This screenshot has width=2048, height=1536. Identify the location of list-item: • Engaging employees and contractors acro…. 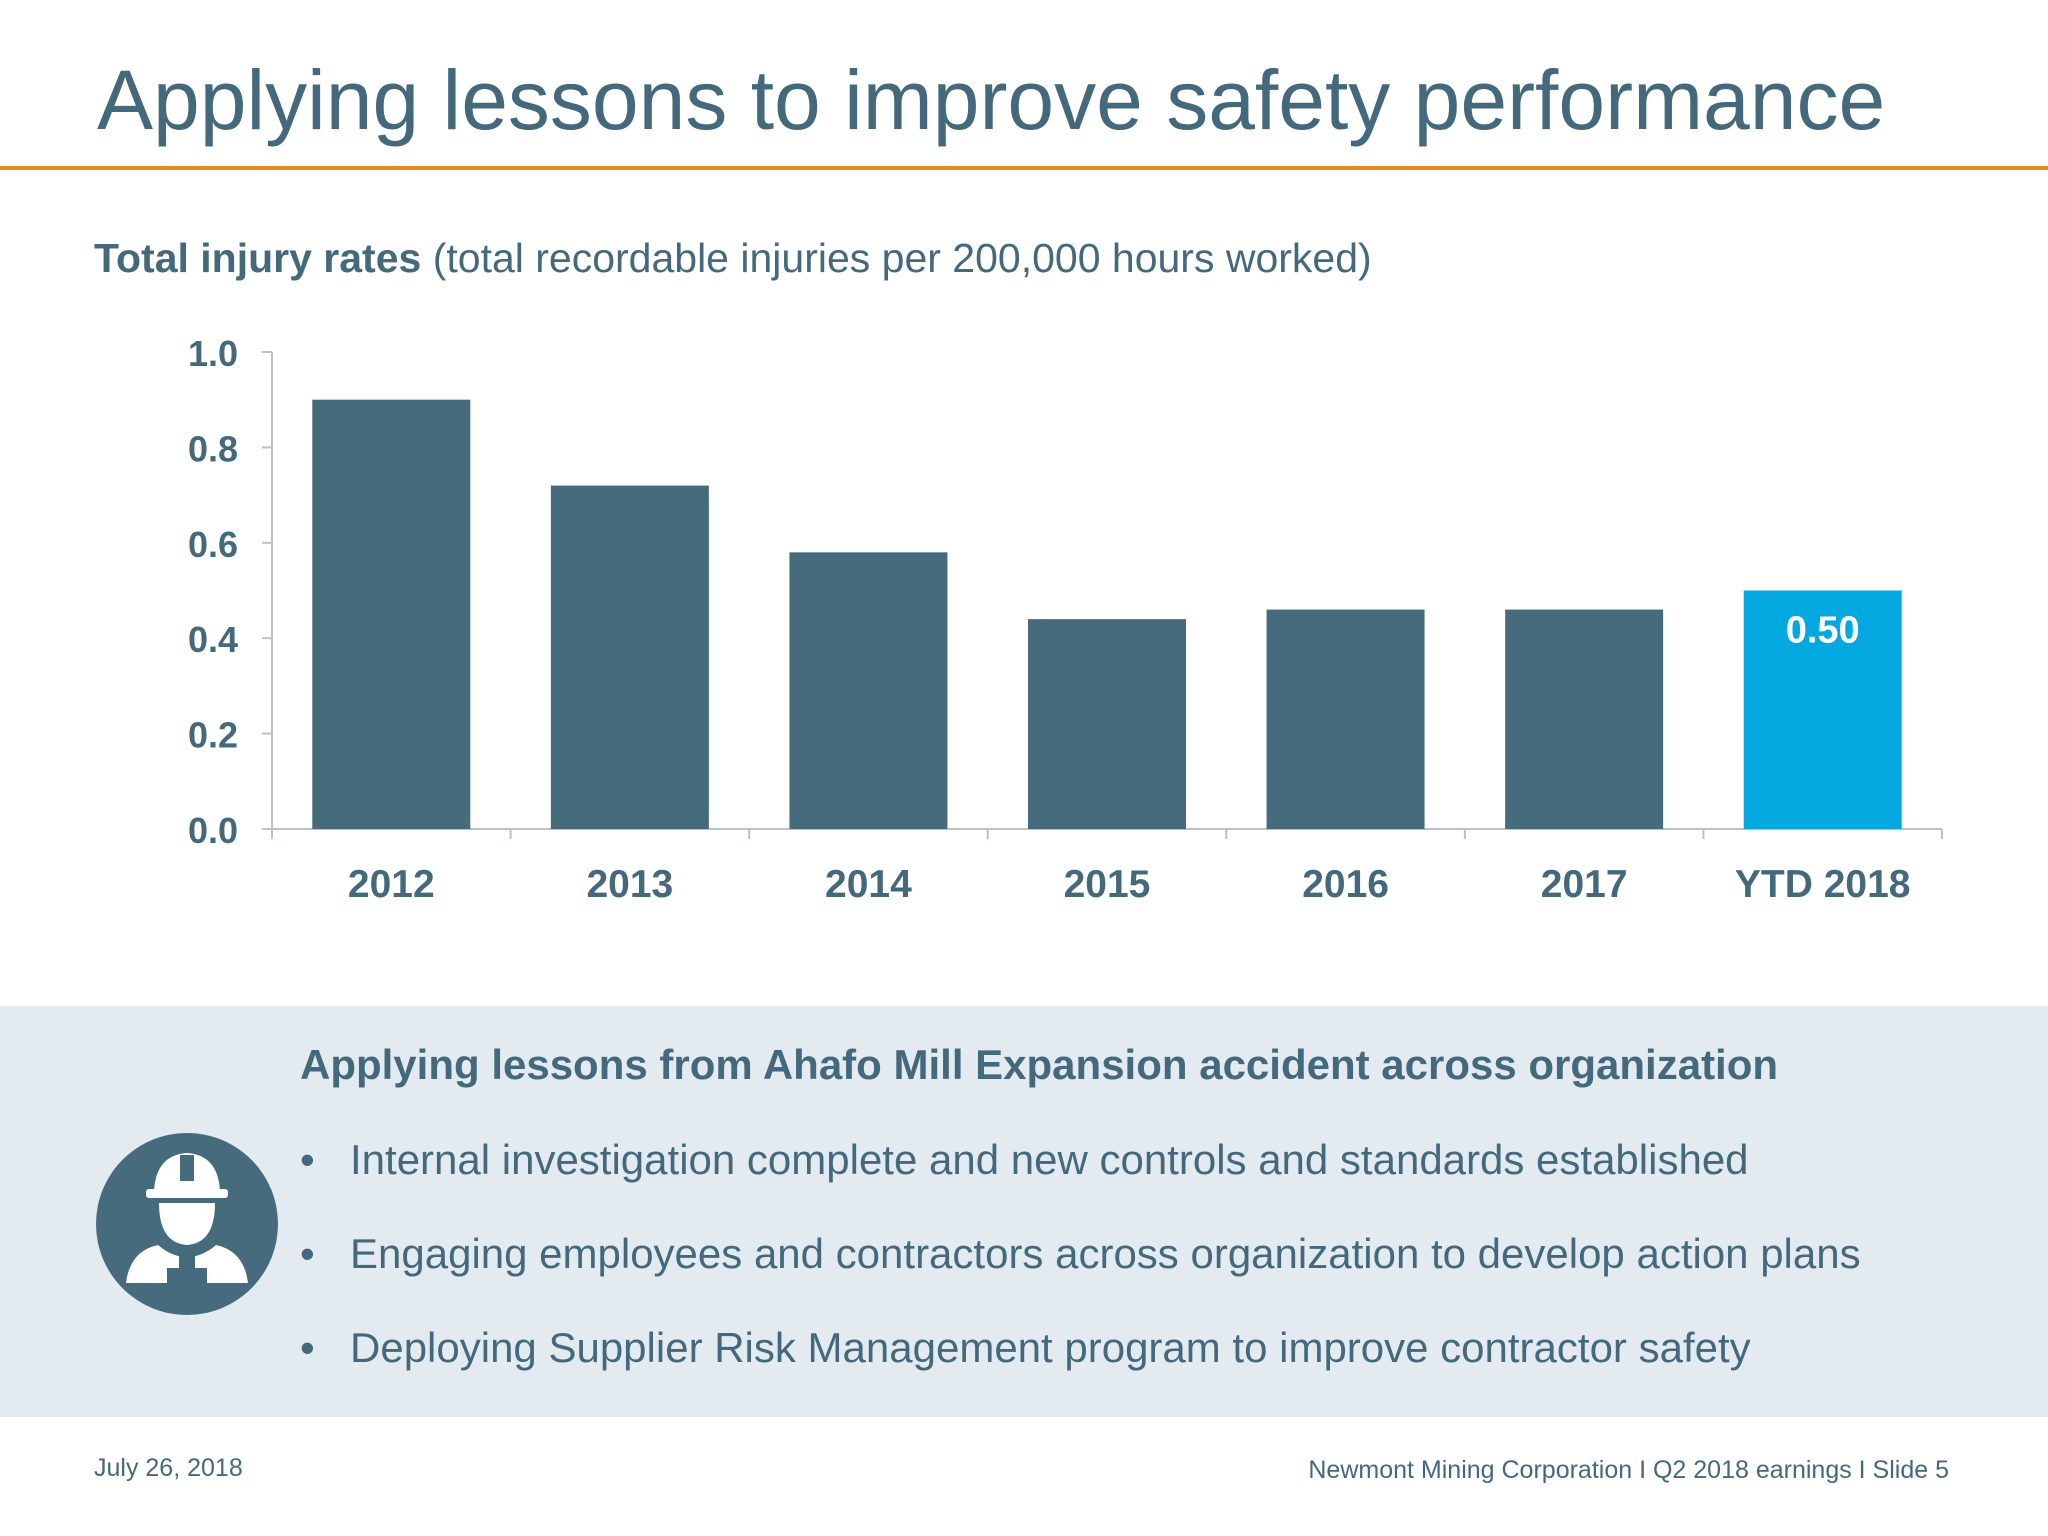
(1080, 1277).